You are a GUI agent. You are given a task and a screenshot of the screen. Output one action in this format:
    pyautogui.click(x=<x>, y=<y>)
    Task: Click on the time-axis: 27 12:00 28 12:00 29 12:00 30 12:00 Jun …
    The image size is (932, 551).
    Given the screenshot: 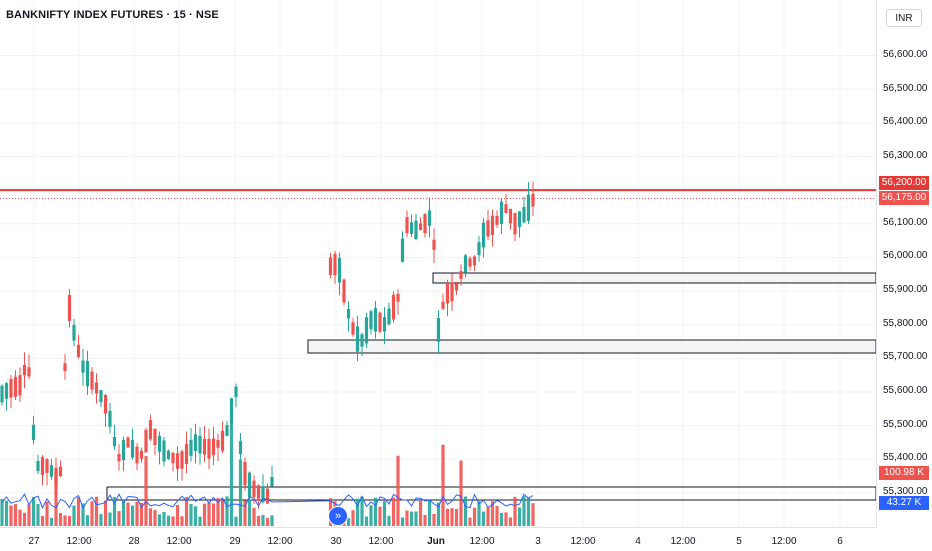 What is the action you would take?
    pyautogui.click(x=438, y=539)
    